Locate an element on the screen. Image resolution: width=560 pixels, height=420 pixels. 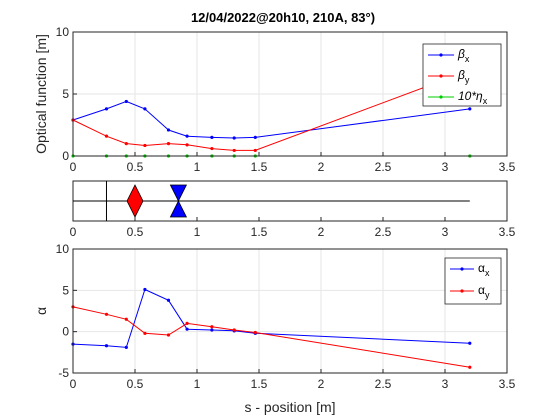
lattice-x-tick-label: 1.5 is located at coordinates (259, 232).